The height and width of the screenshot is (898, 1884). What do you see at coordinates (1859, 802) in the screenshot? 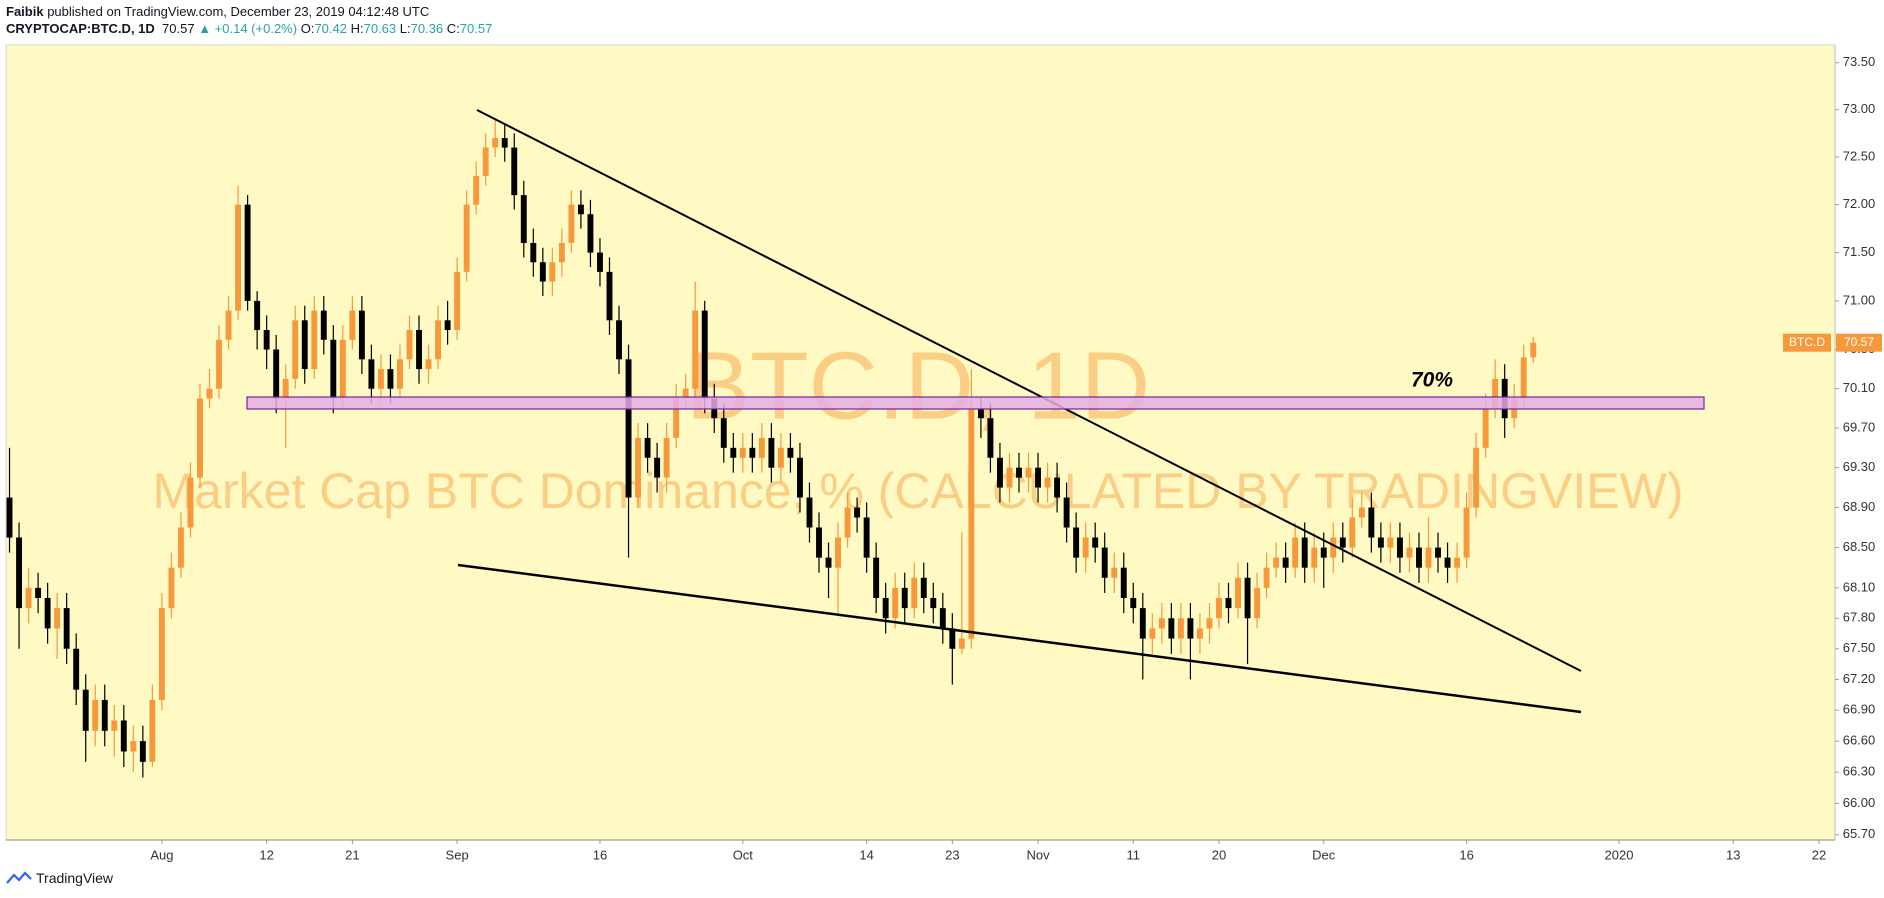
I see `y-tick-label: 66.00` at bounding box center [1859, 802].